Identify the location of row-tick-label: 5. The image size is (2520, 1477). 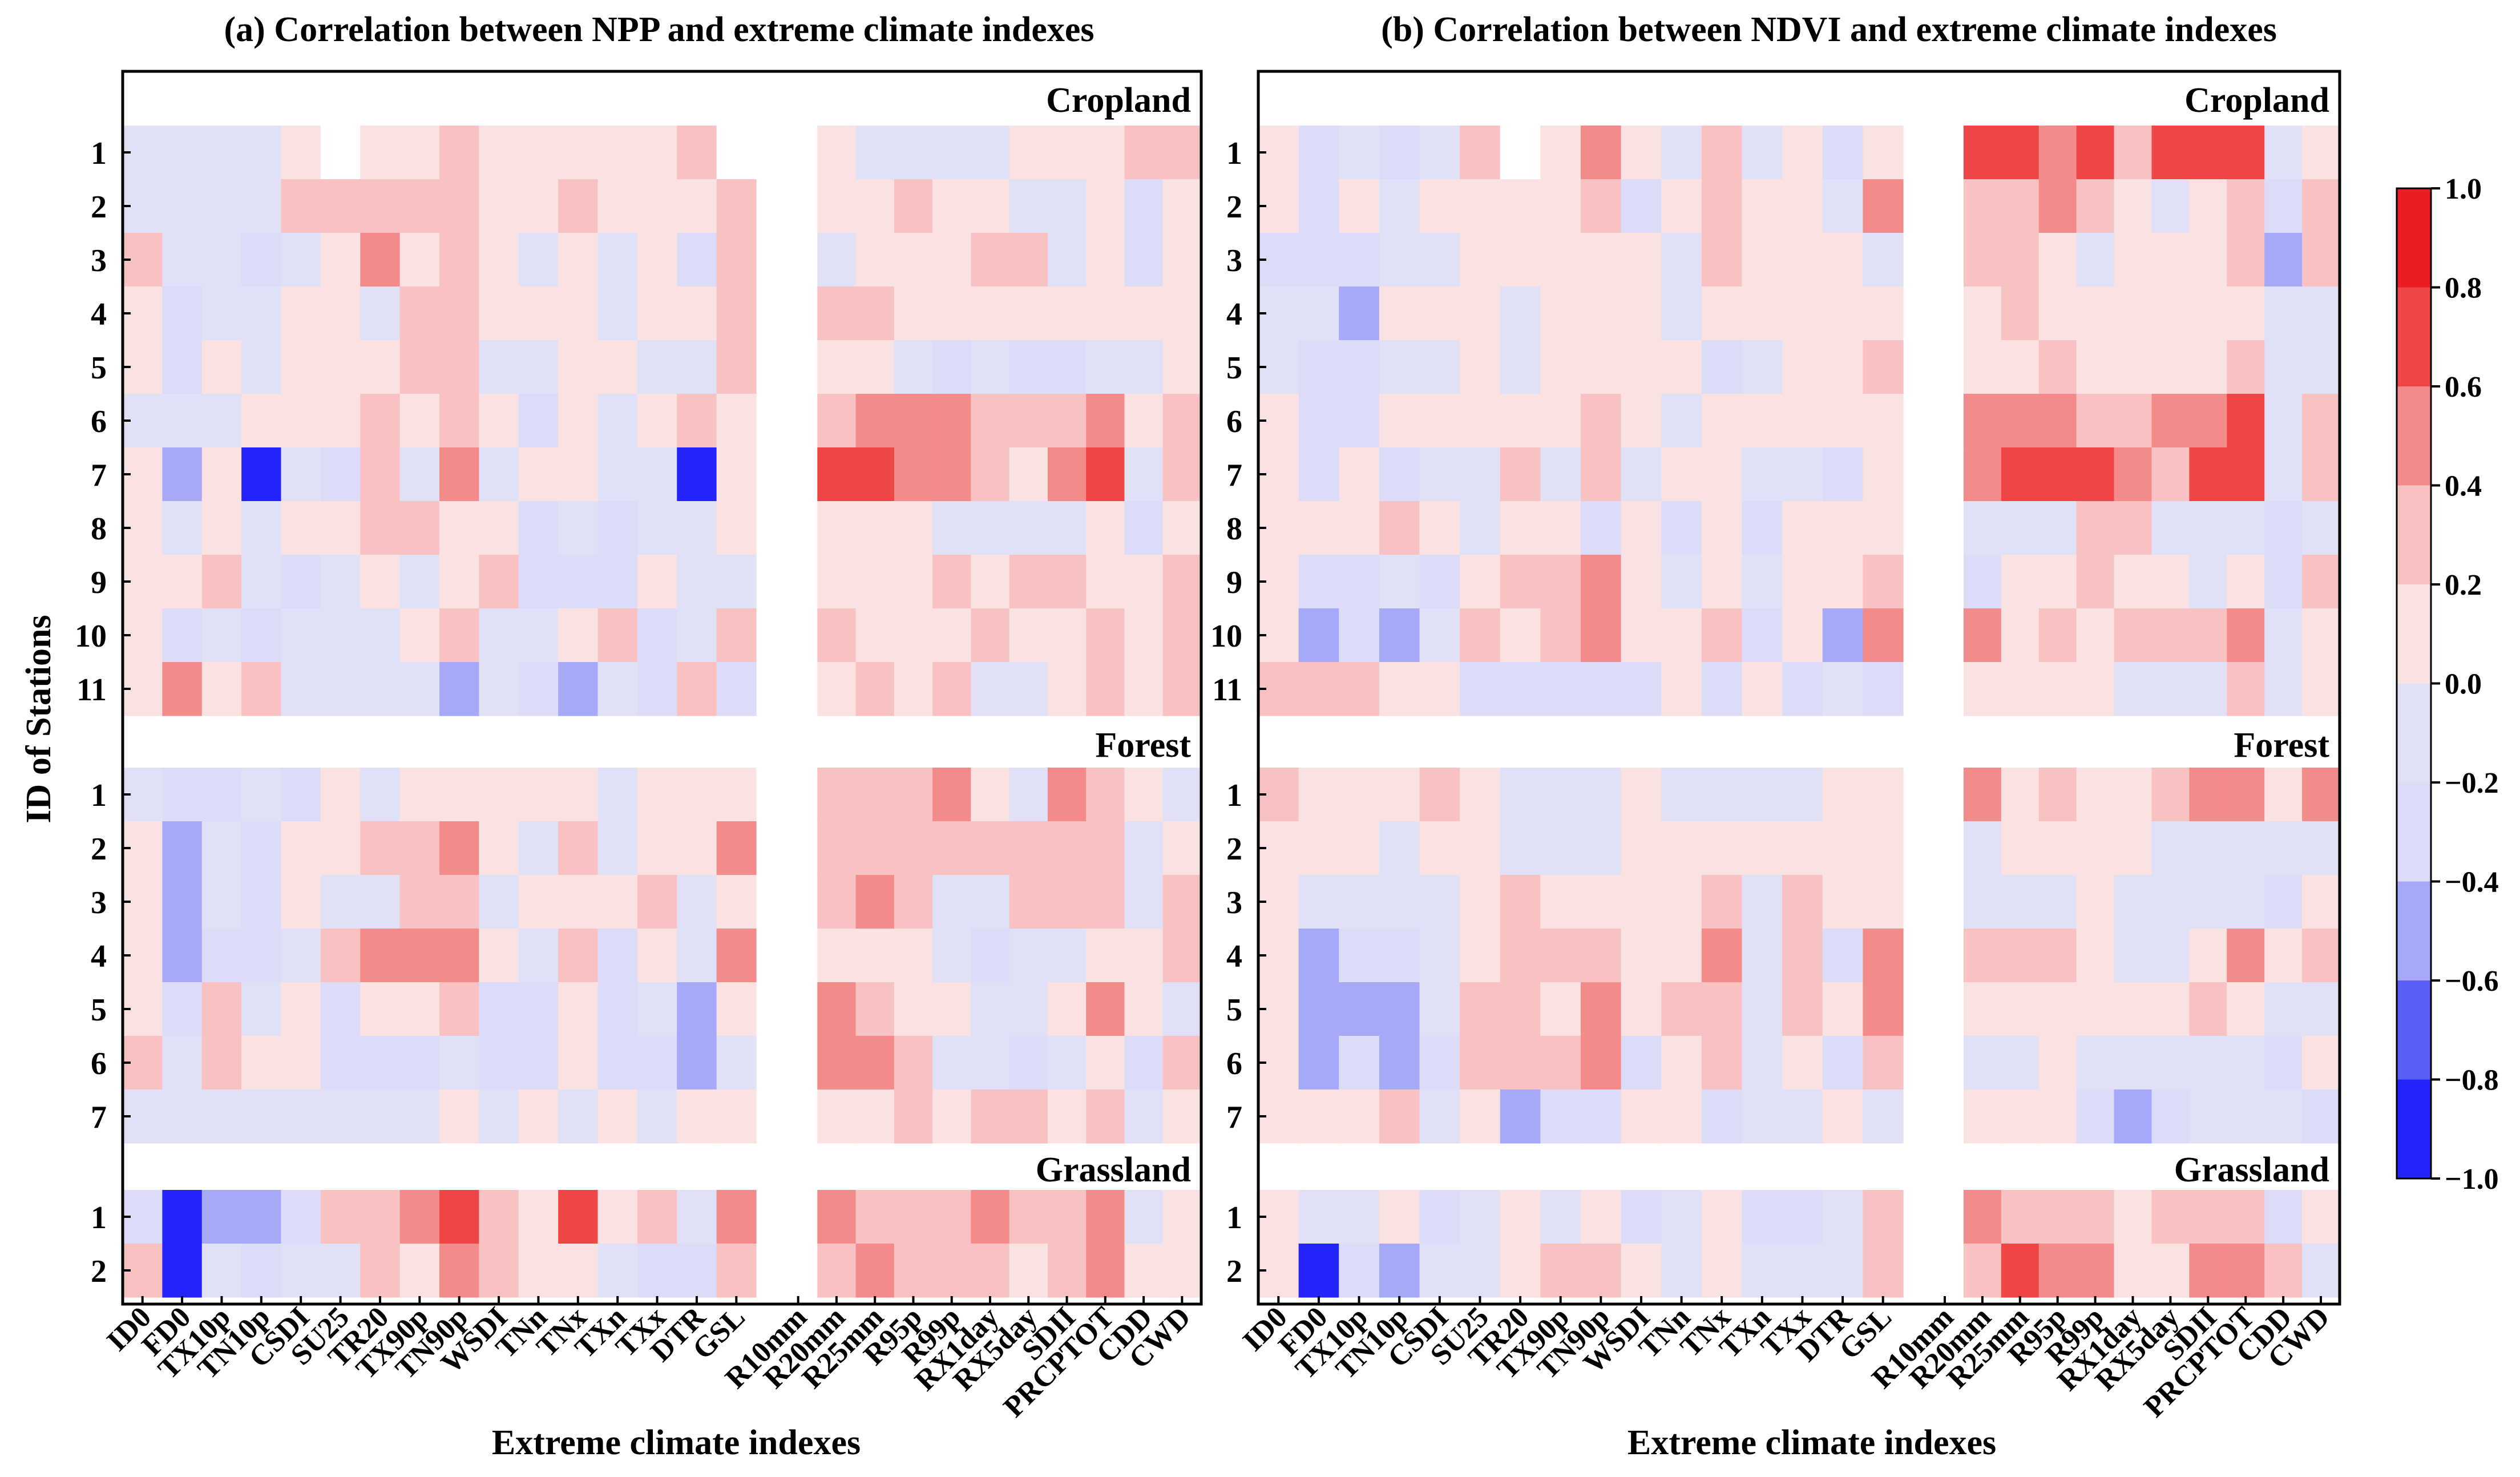
(1234, 1010).